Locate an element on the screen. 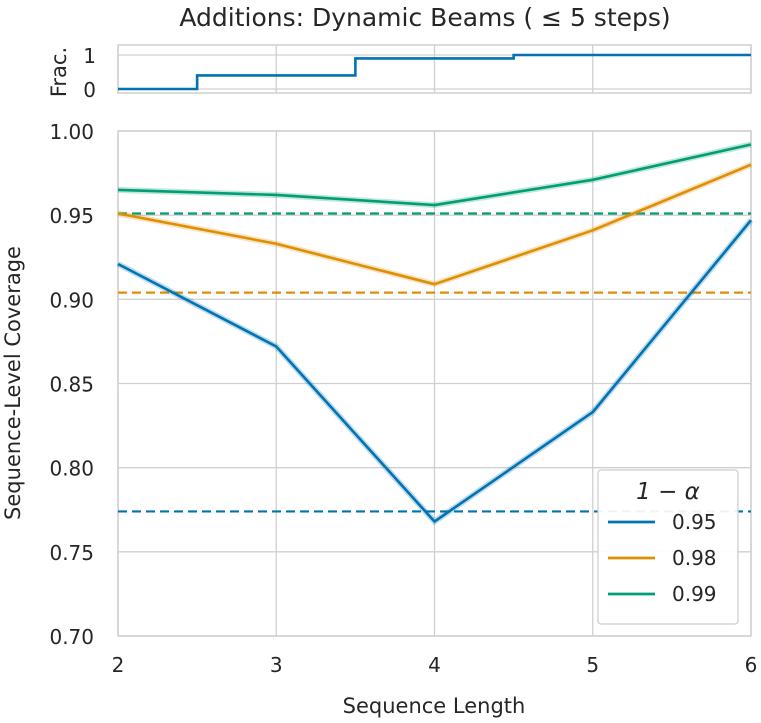 The width and height of the screenshot is (761, 723). y-axis-label: Sequence-Level Coverage is located at coordinates (13, 383).